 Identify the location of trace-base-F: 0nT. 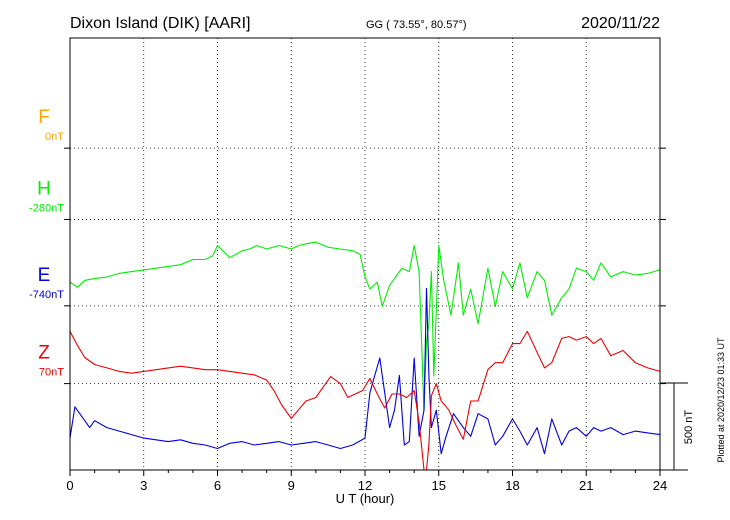
(54, 137).